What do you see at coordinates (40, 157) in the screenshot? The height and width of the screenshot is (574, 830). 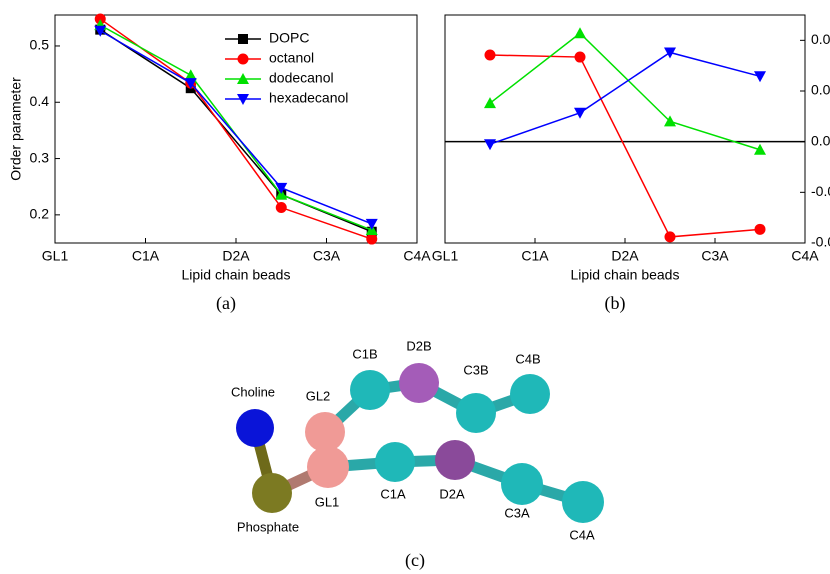 I see `y-tick-label: 0.3` at bounding box center [40, 157].